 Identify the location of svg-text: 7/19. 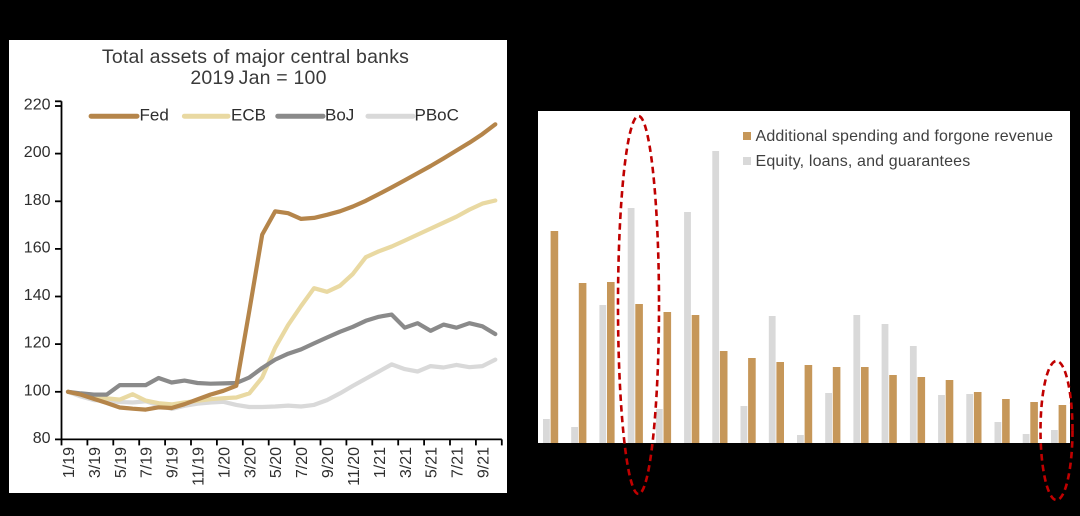
(147, 462).